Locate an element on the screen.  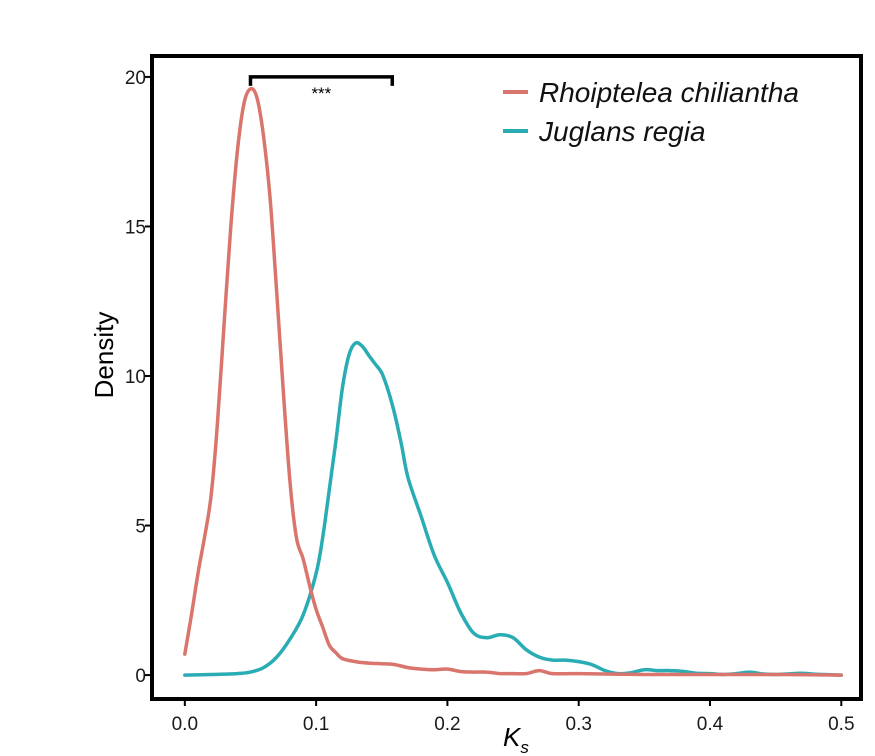
x-tick-label: 0.0 is located at coordinates (185, 724).